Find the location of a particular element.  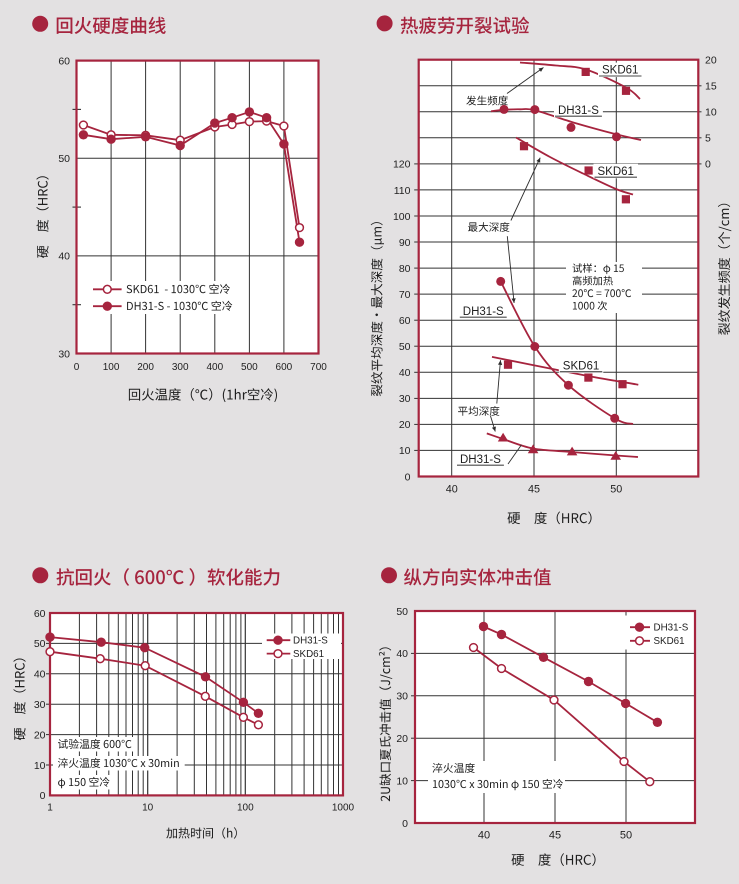

svg-text: 1000 is located at coordinates (343, 808).